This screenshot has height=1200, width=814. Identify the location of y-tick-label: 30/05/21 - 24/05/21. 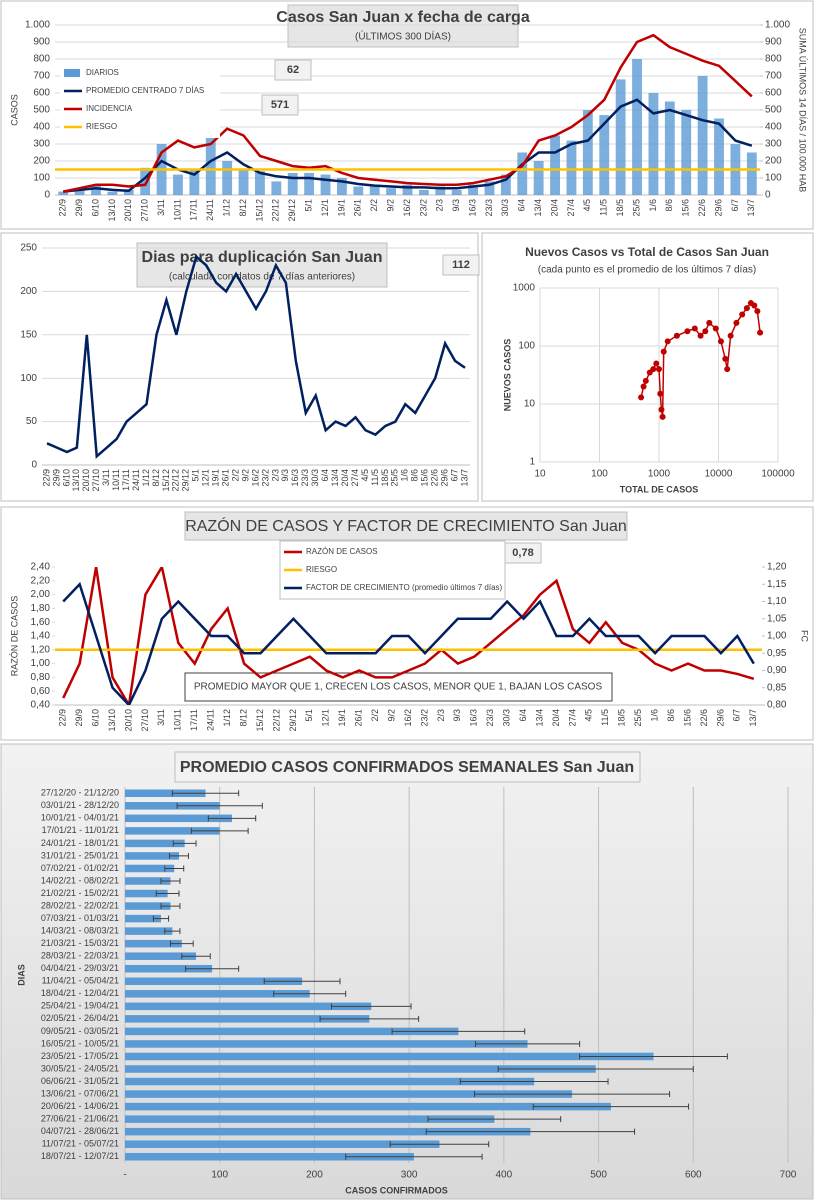
(80, 1068).